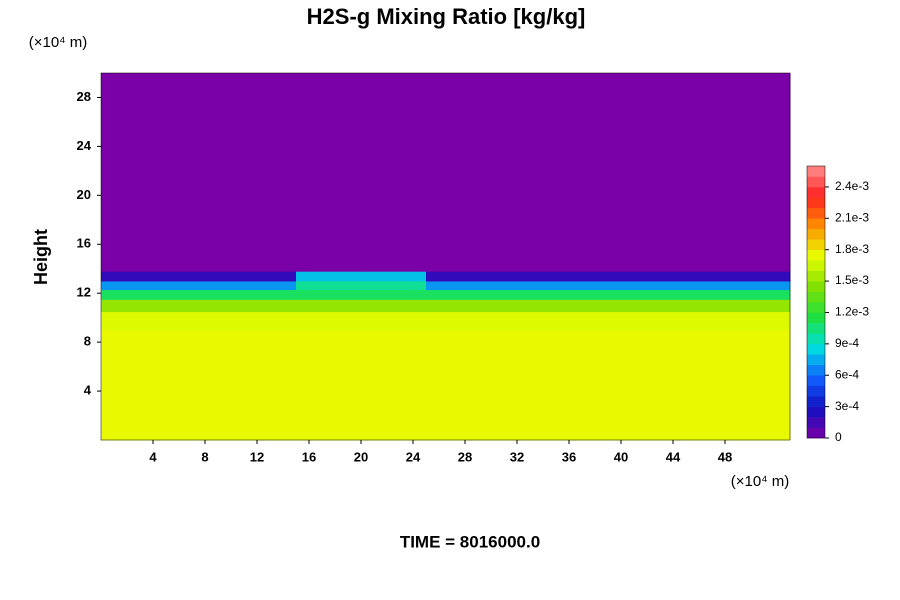  What do you see at coordinates (413, 456) in the screenshot?
I see `x-tick-label: 24` at bounding box center [413, 456].